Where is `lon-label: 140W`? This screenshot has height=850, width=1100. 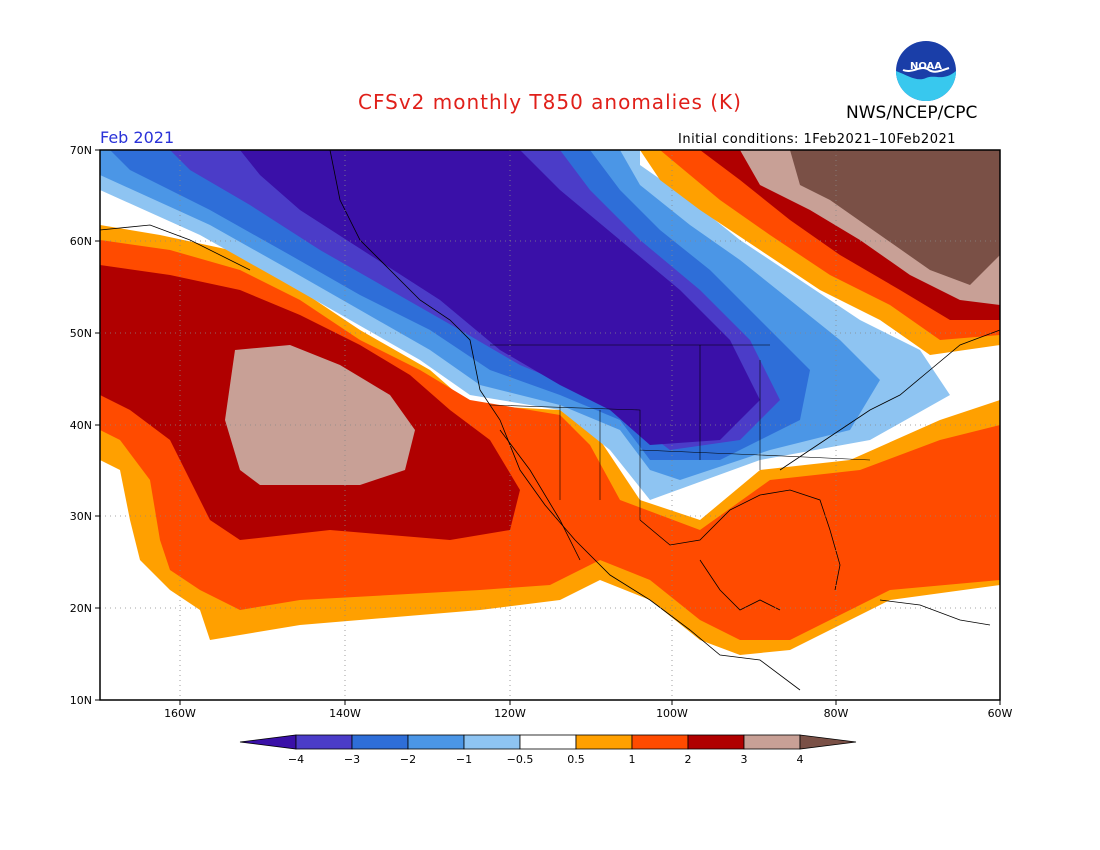 lon-label: 140W is located at coordinates (345, 713).